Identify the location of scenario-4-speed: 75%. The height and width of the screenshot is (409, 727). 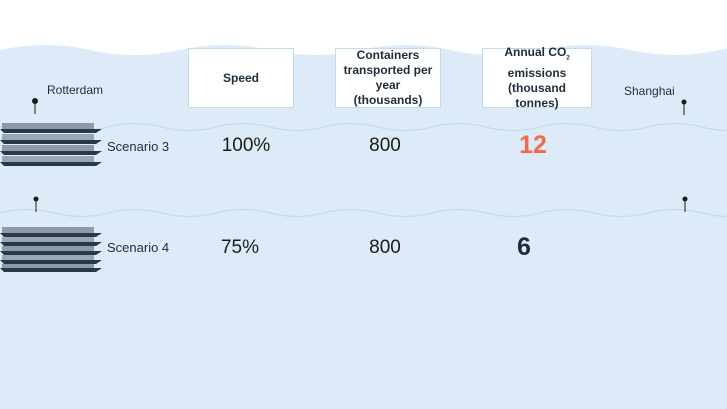
(240, 247).